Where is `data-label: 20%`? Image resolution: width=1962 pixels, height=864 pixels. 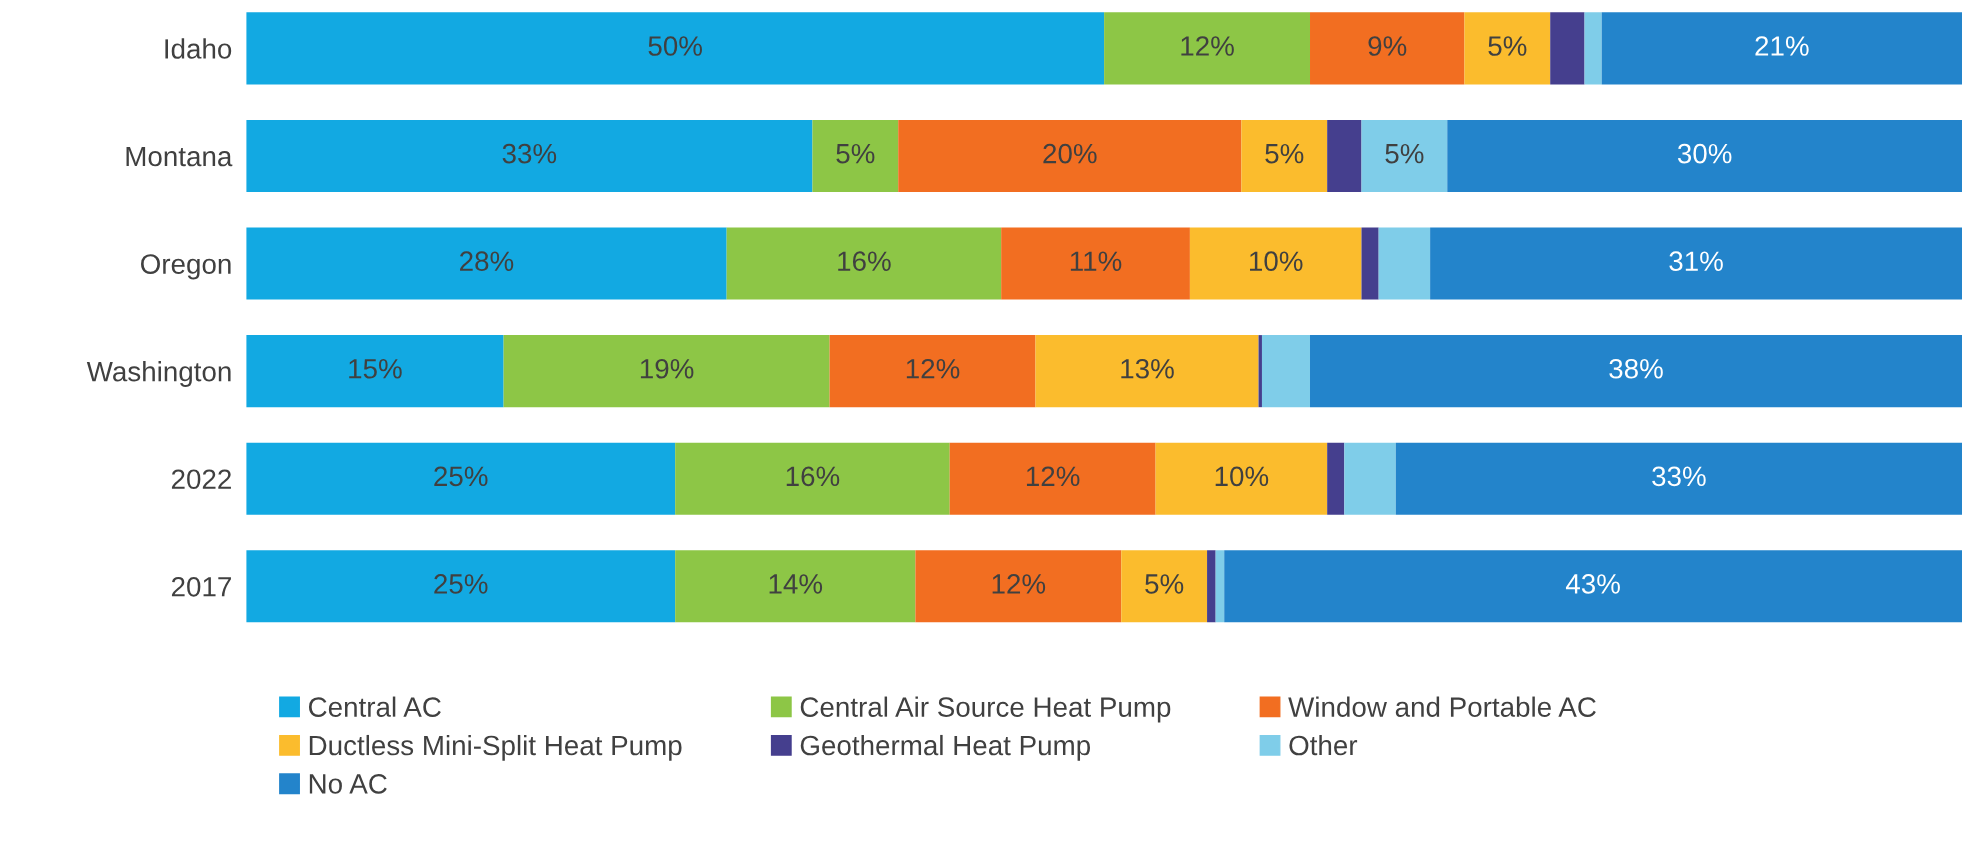 data-label: 20% is located at coordinates (1070, 153).